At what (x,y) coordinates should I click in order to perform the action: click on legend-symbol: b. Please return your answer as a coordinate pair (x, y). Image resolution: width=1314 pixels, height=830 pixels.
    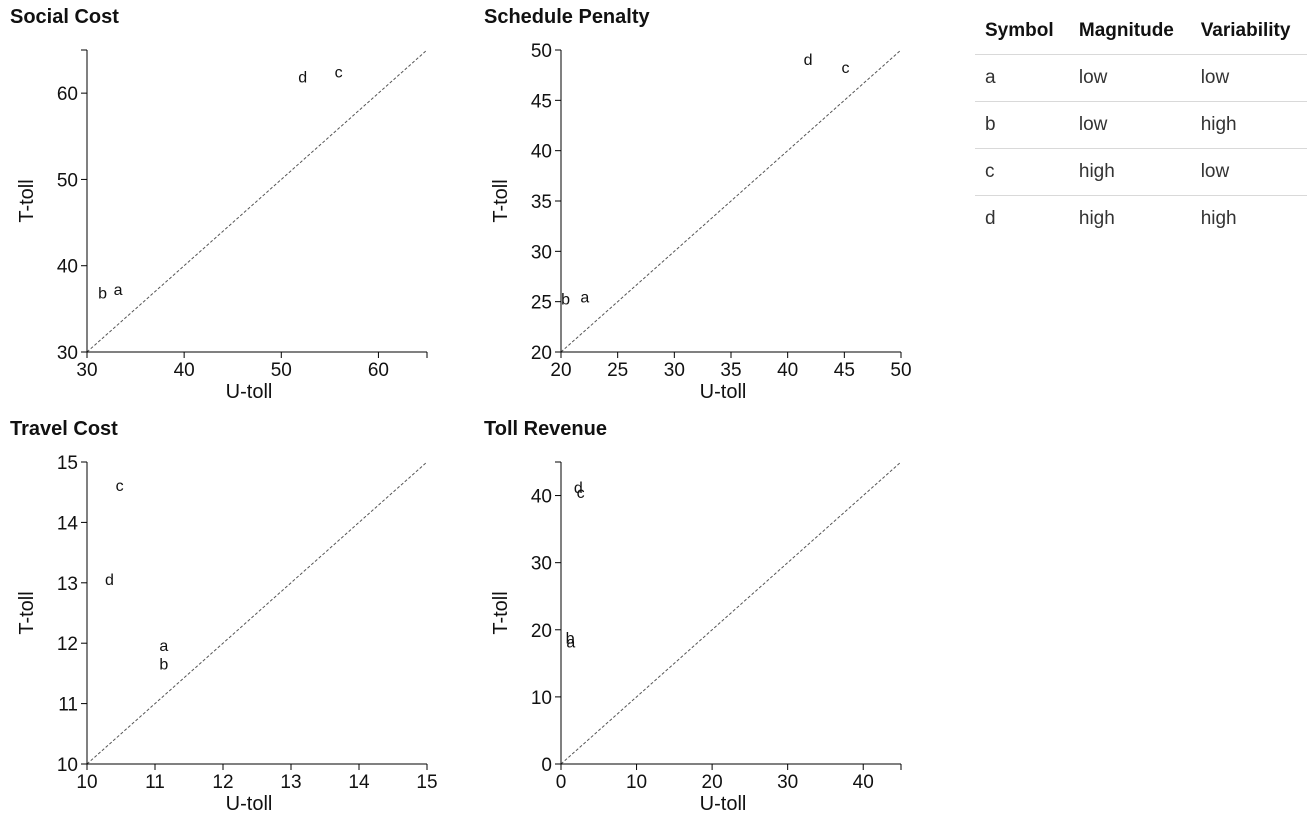
    Looking at the image, I should click on (1022, 125).